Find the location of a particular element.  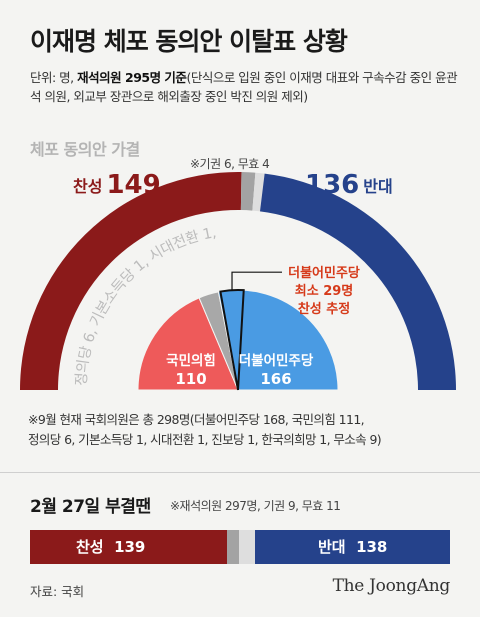

outer-arc-invalid is located at coordinates (258, 192).